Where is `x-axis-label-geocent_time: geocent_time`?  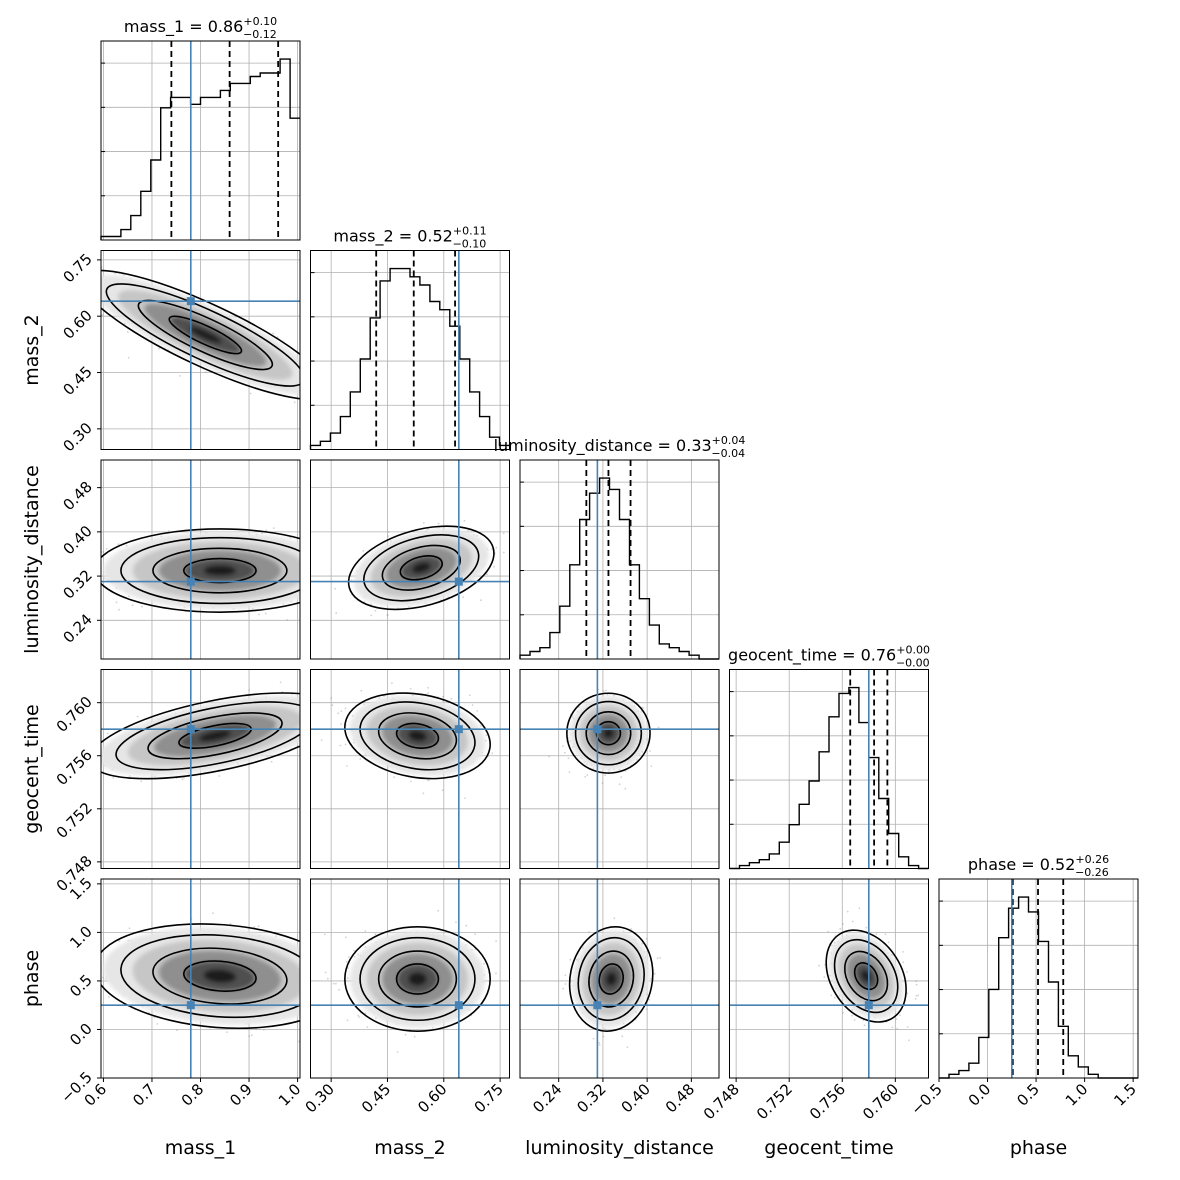
x-axis-label-geocent_time: geocent_time is located at coordinates (828, 1148).